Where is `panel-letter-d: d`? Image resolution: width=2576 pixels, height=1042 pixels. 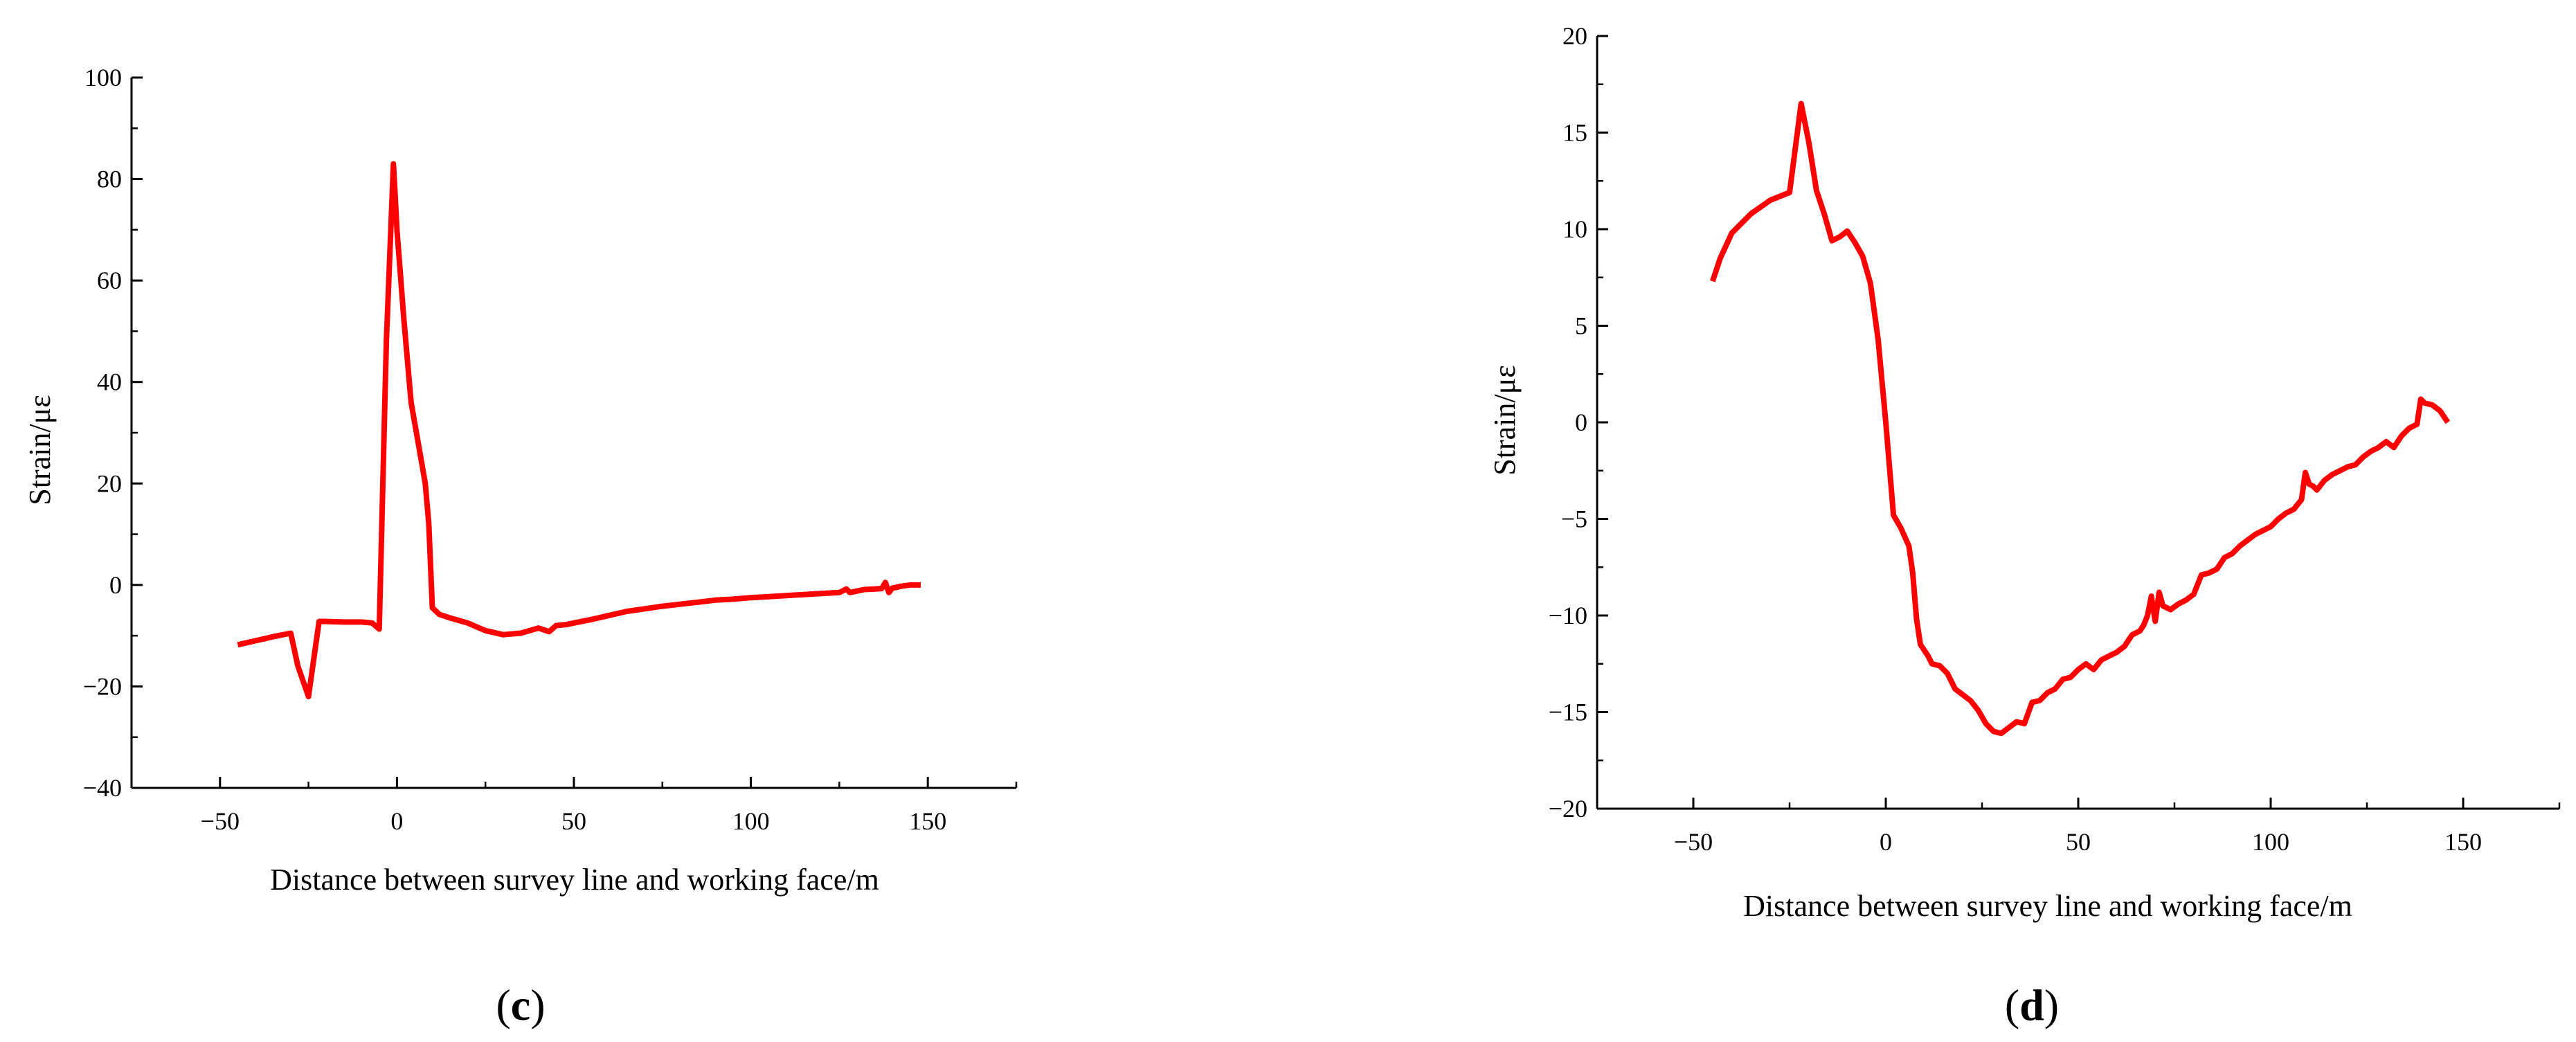
panel-letter-d: d is located at coordinates (2031, 1005).